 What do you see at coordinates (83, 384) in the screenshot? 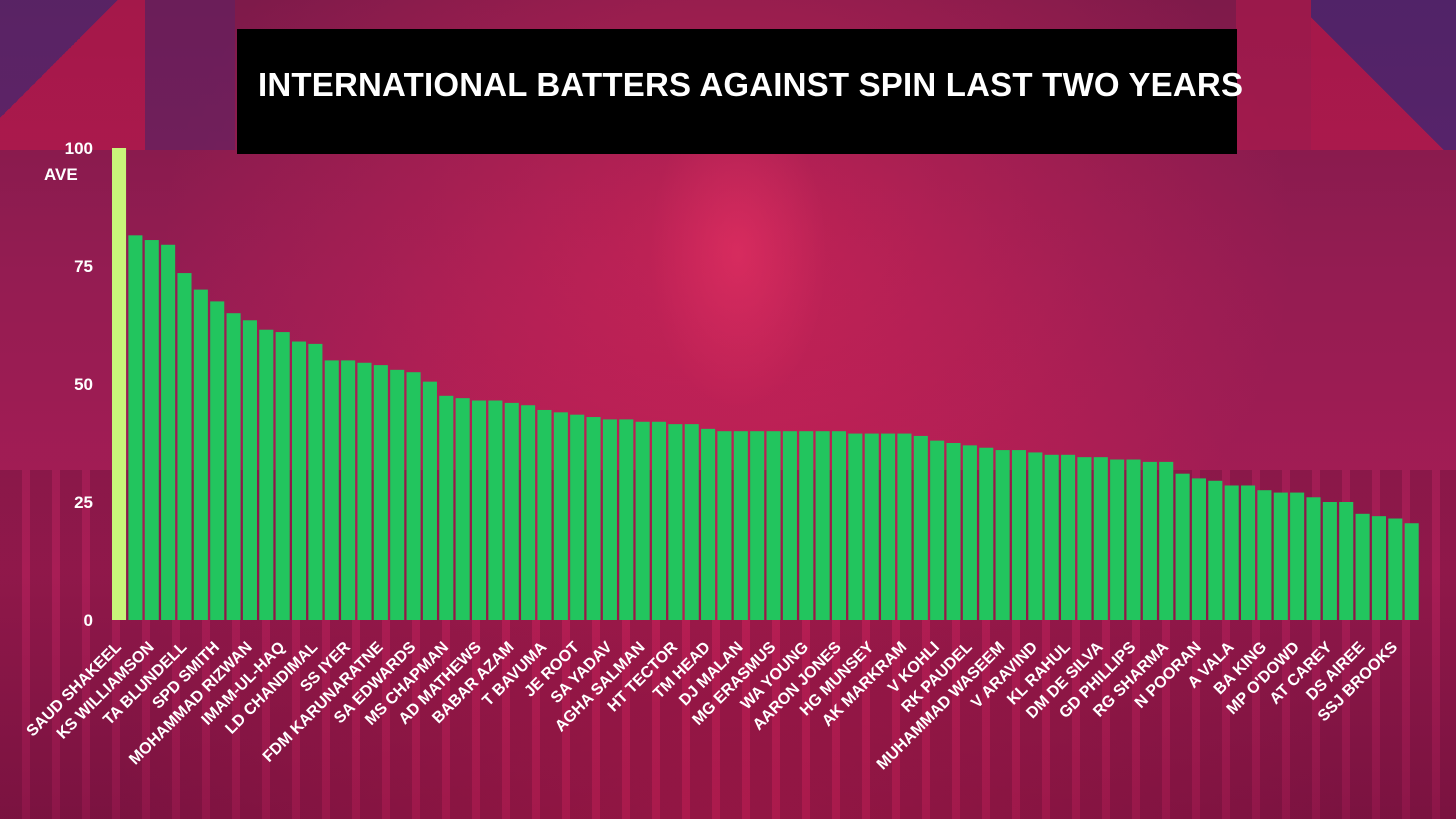
I see `y-tick-label: 50` at bounding box center [83, 384].